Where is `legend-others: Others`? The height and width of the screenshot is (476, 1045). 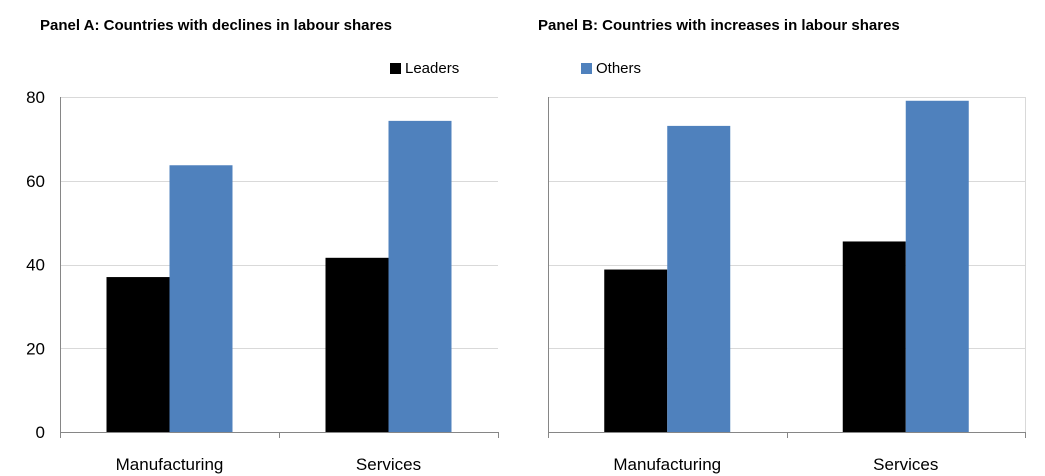 legend-others: Others is located at coordinates (611, 68).